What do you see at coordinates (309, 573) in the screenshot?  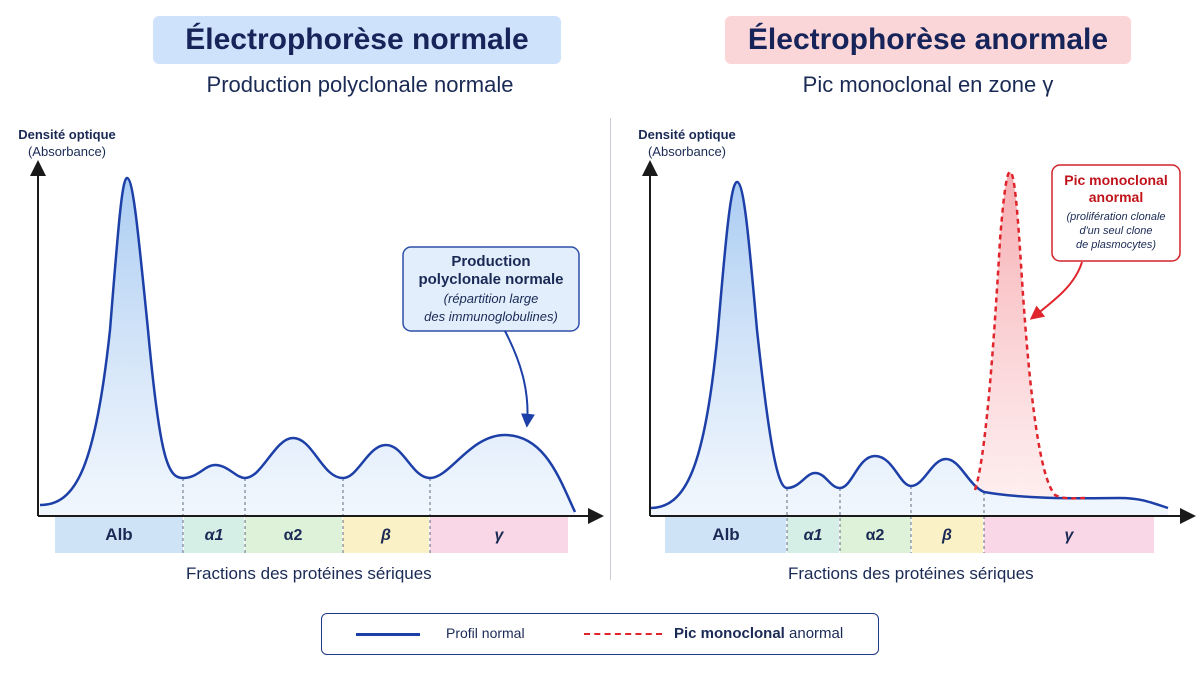 I see `xlabel-normal: Fractions des protéines sériques` at bounding box center [309, 573].